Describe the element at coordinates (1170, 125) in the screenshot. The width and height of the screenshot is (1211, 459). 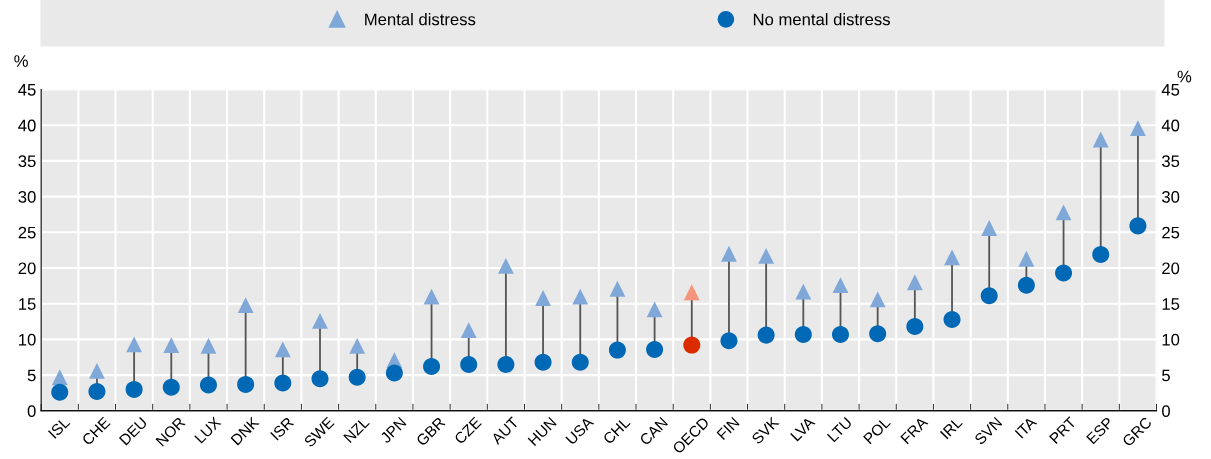
I see `y2-tick-label: 40` at that location.